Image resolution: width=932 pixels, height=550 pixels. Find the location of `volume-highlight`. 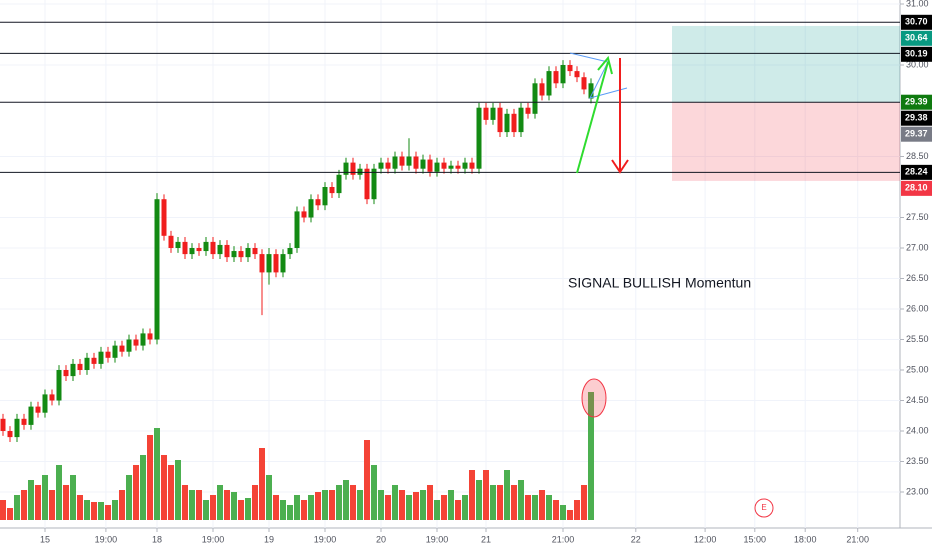

volume-highlight is located at coordinates (594, 398).